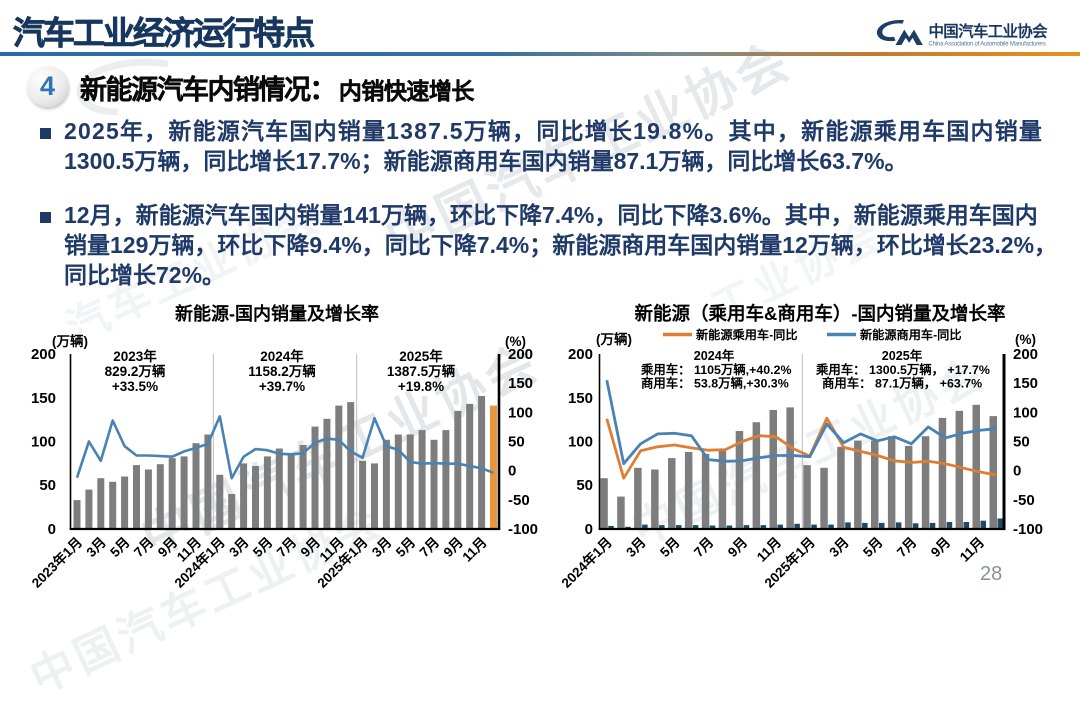  Describe the element at coordinates (282, 386) in the screenshot. I see `svg-text: +39.7%` at that location.